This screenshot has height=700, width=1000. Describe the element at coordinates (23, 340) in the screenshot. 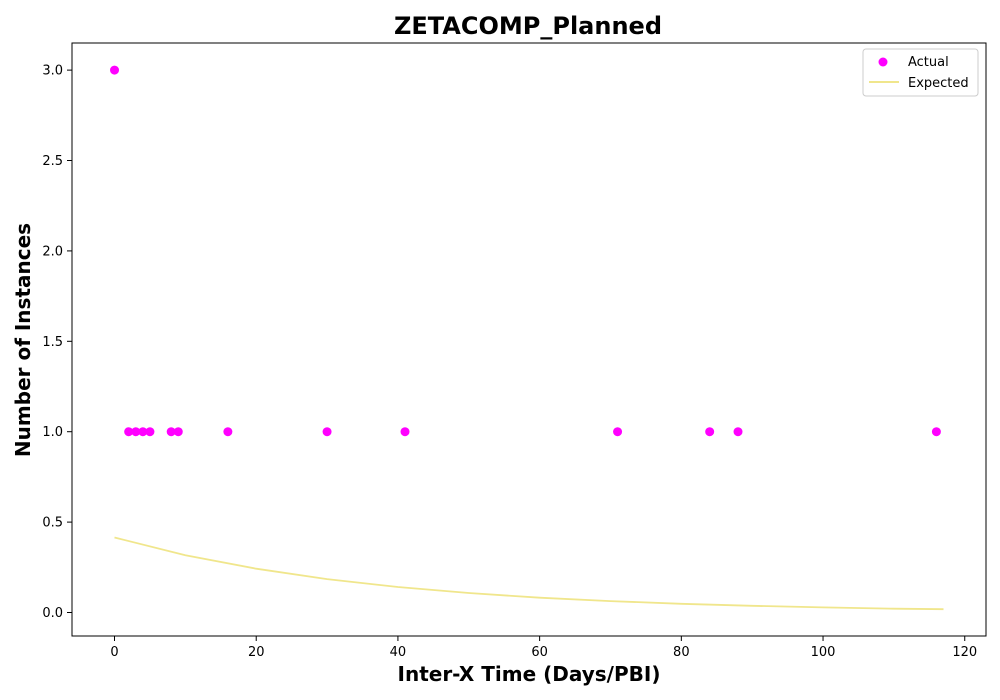

I see `y-axis-title: Number of Instances` at that location.